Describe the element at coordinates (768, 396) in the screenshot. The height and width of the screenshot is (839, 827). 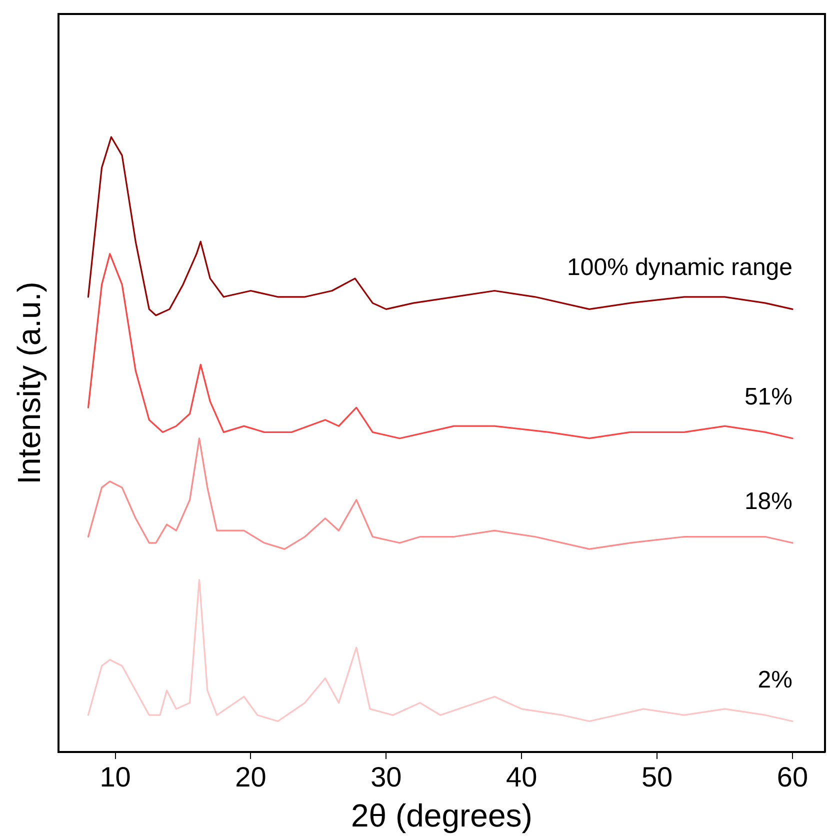
I see `series-label: 51%` at that location.